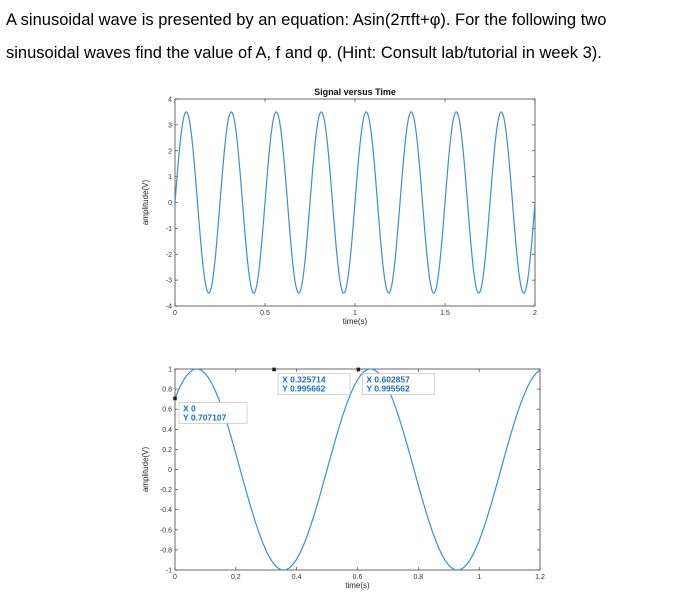 This screenshot has height=592, width=681. Describe the element at coordinates (358, 577) in the screenshot. I see `x-tick-label: 0.6` at that location.